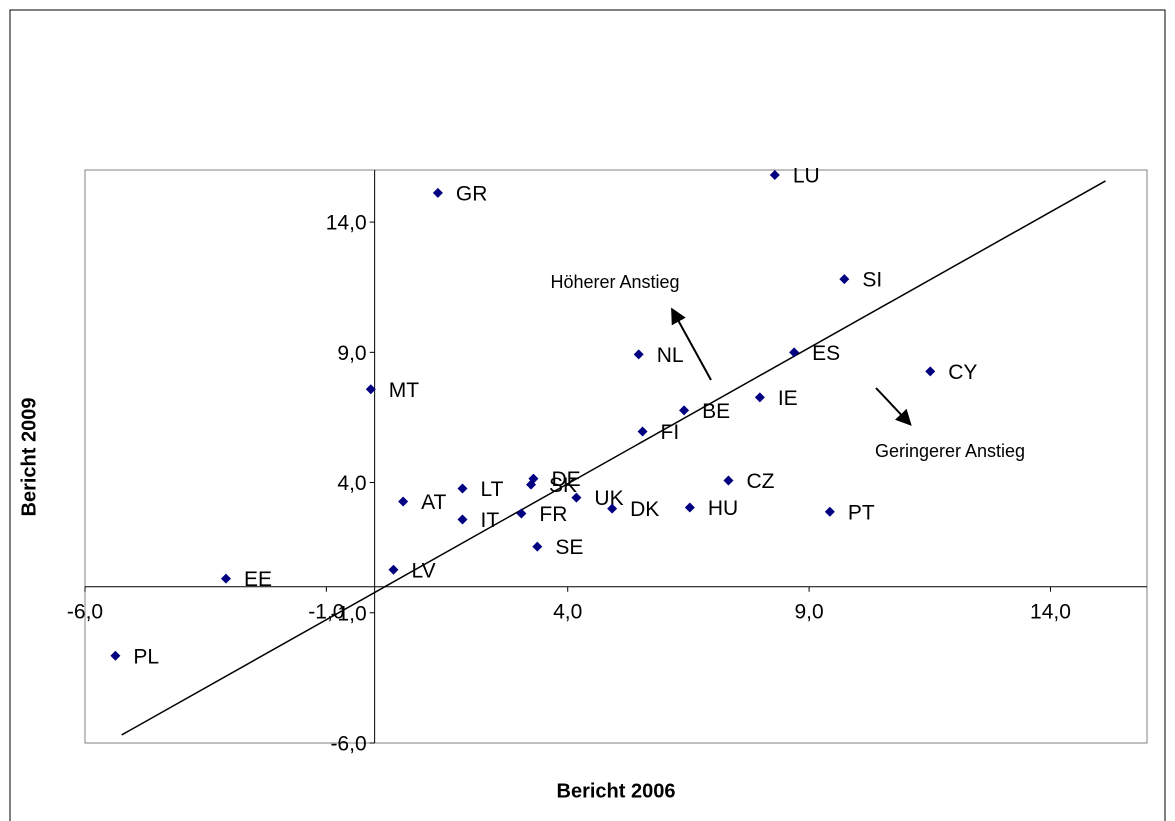 Image resolution: width=1175 pixels, height=821 pixels. What do you see at coordinates (716, 411) in the screenshot?
I see `point-label: BE` at bounding box center [716, 411].